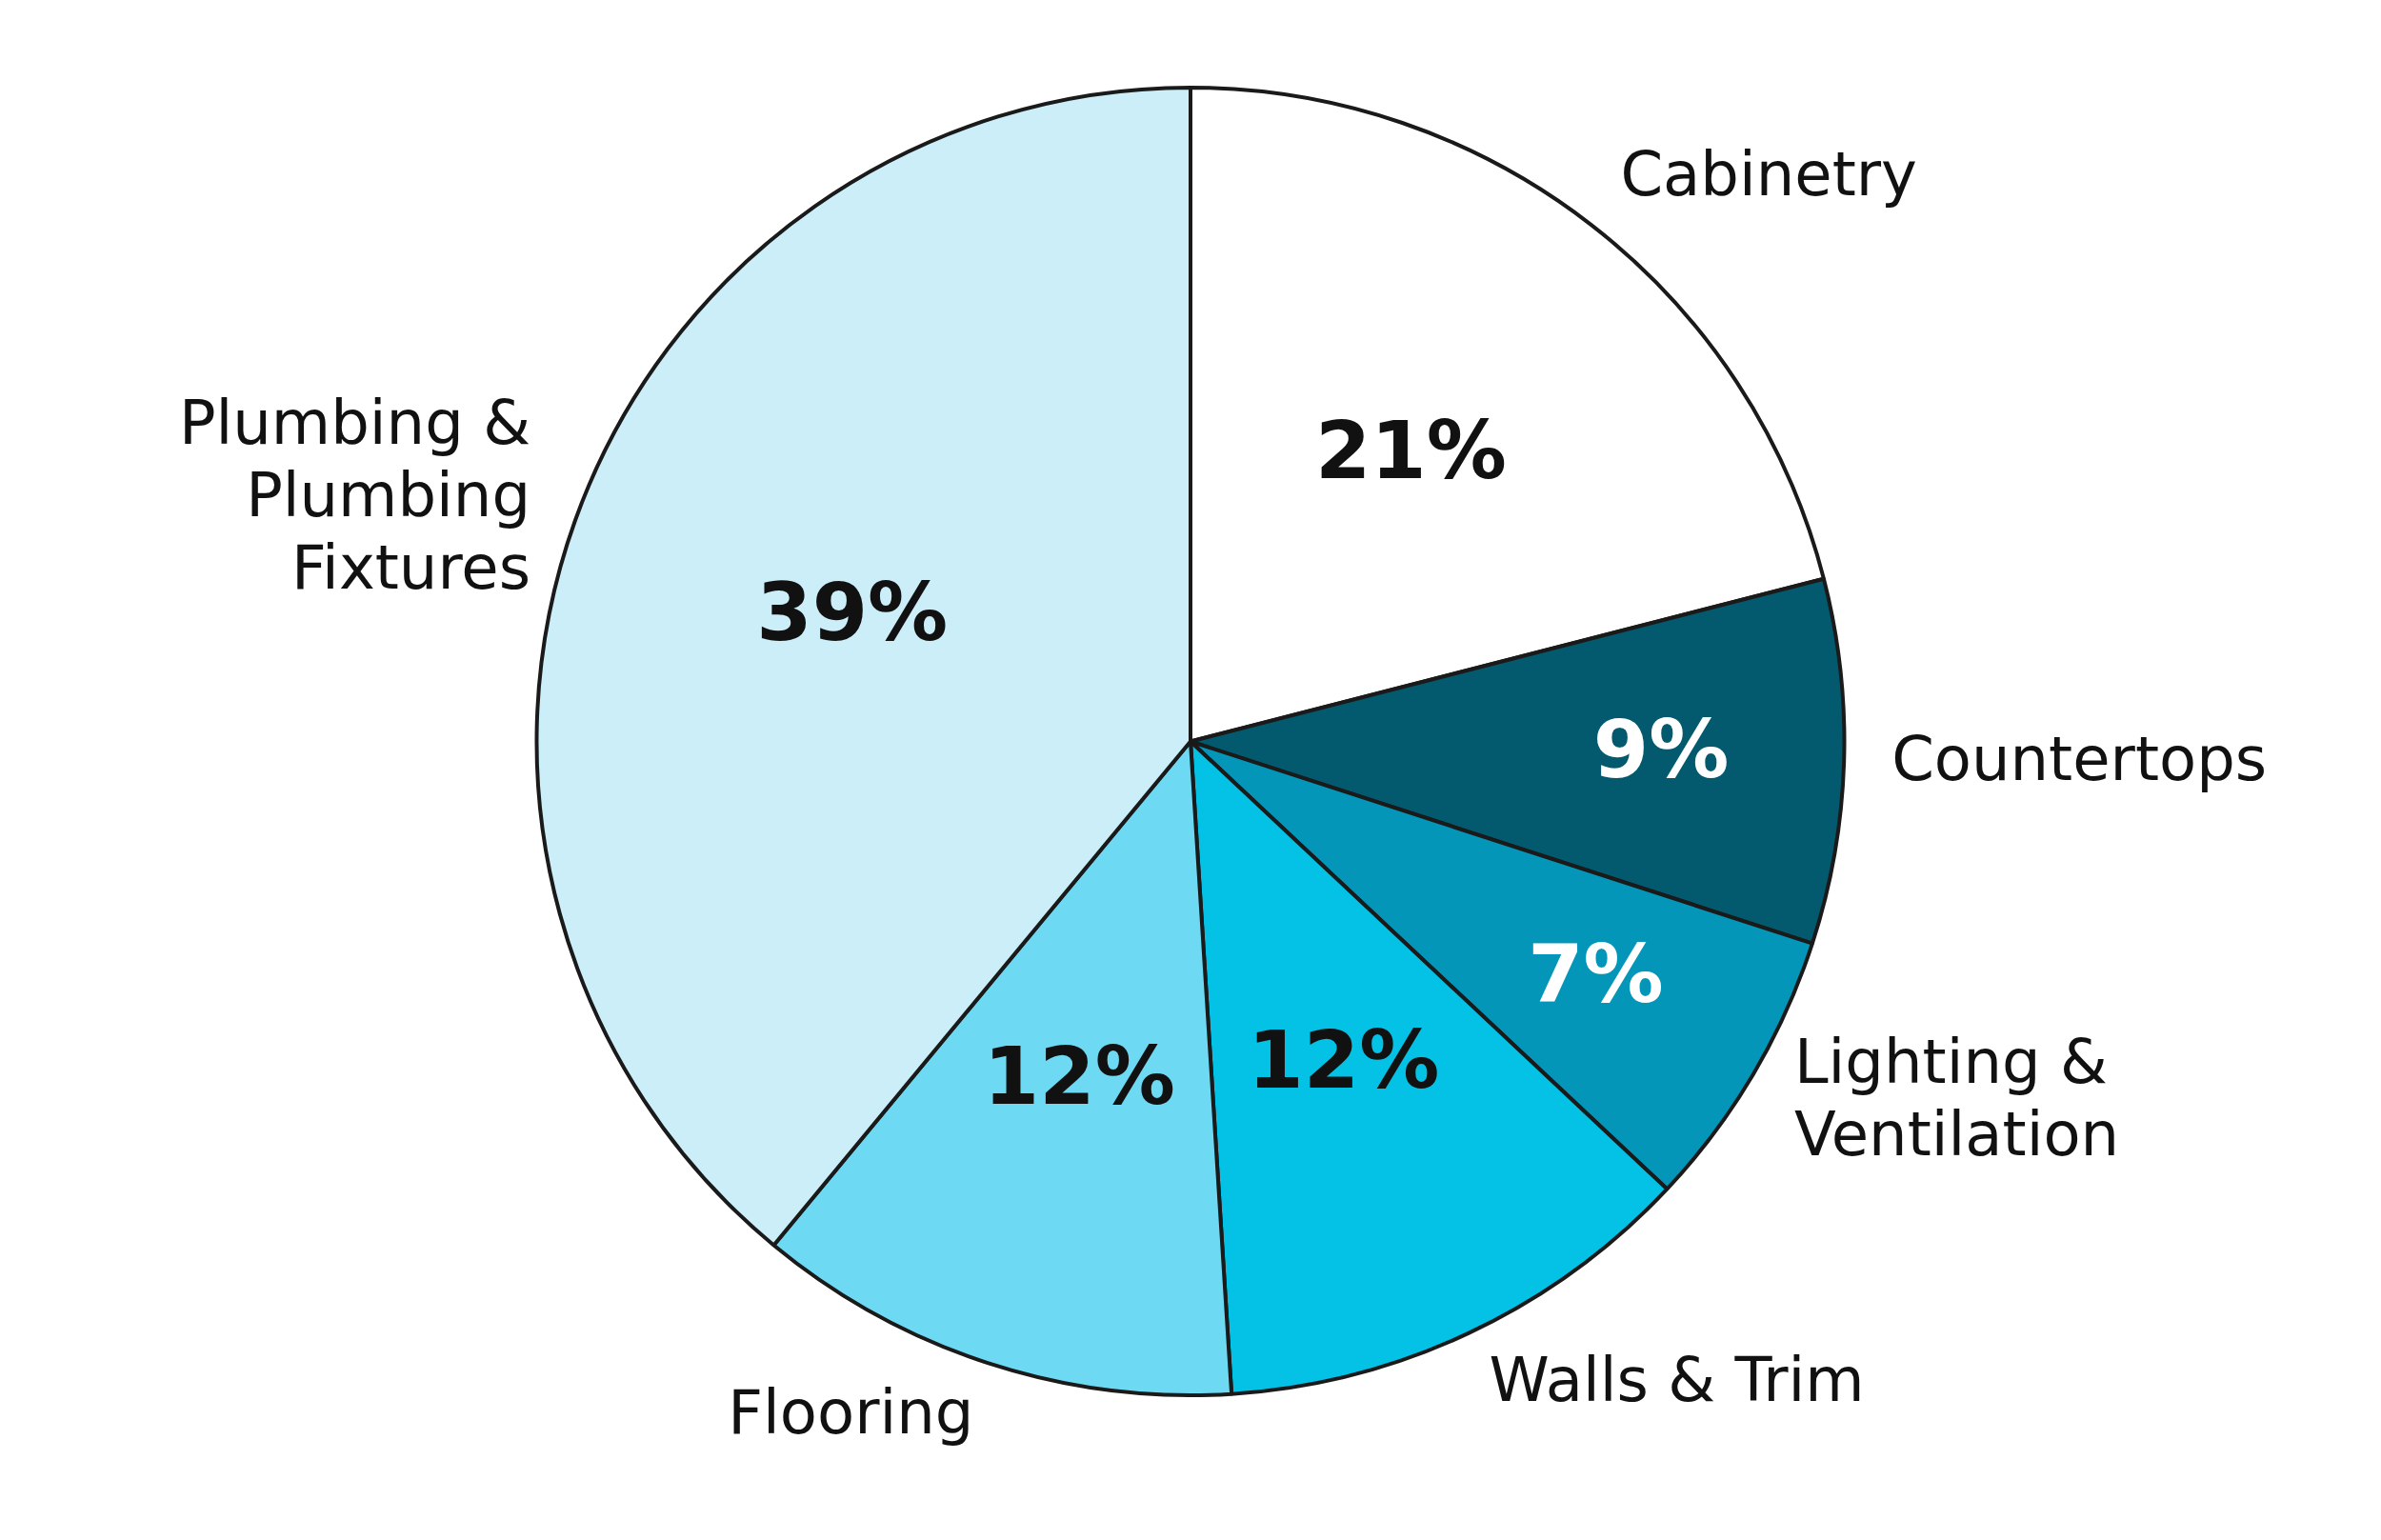 Image resolution: width=2381 pixels, height=1540 pixels. What do you see at coordinates (1596, 974) in the screenshot?
I see `data-label: 7%` at bounding box center [1596, 974].